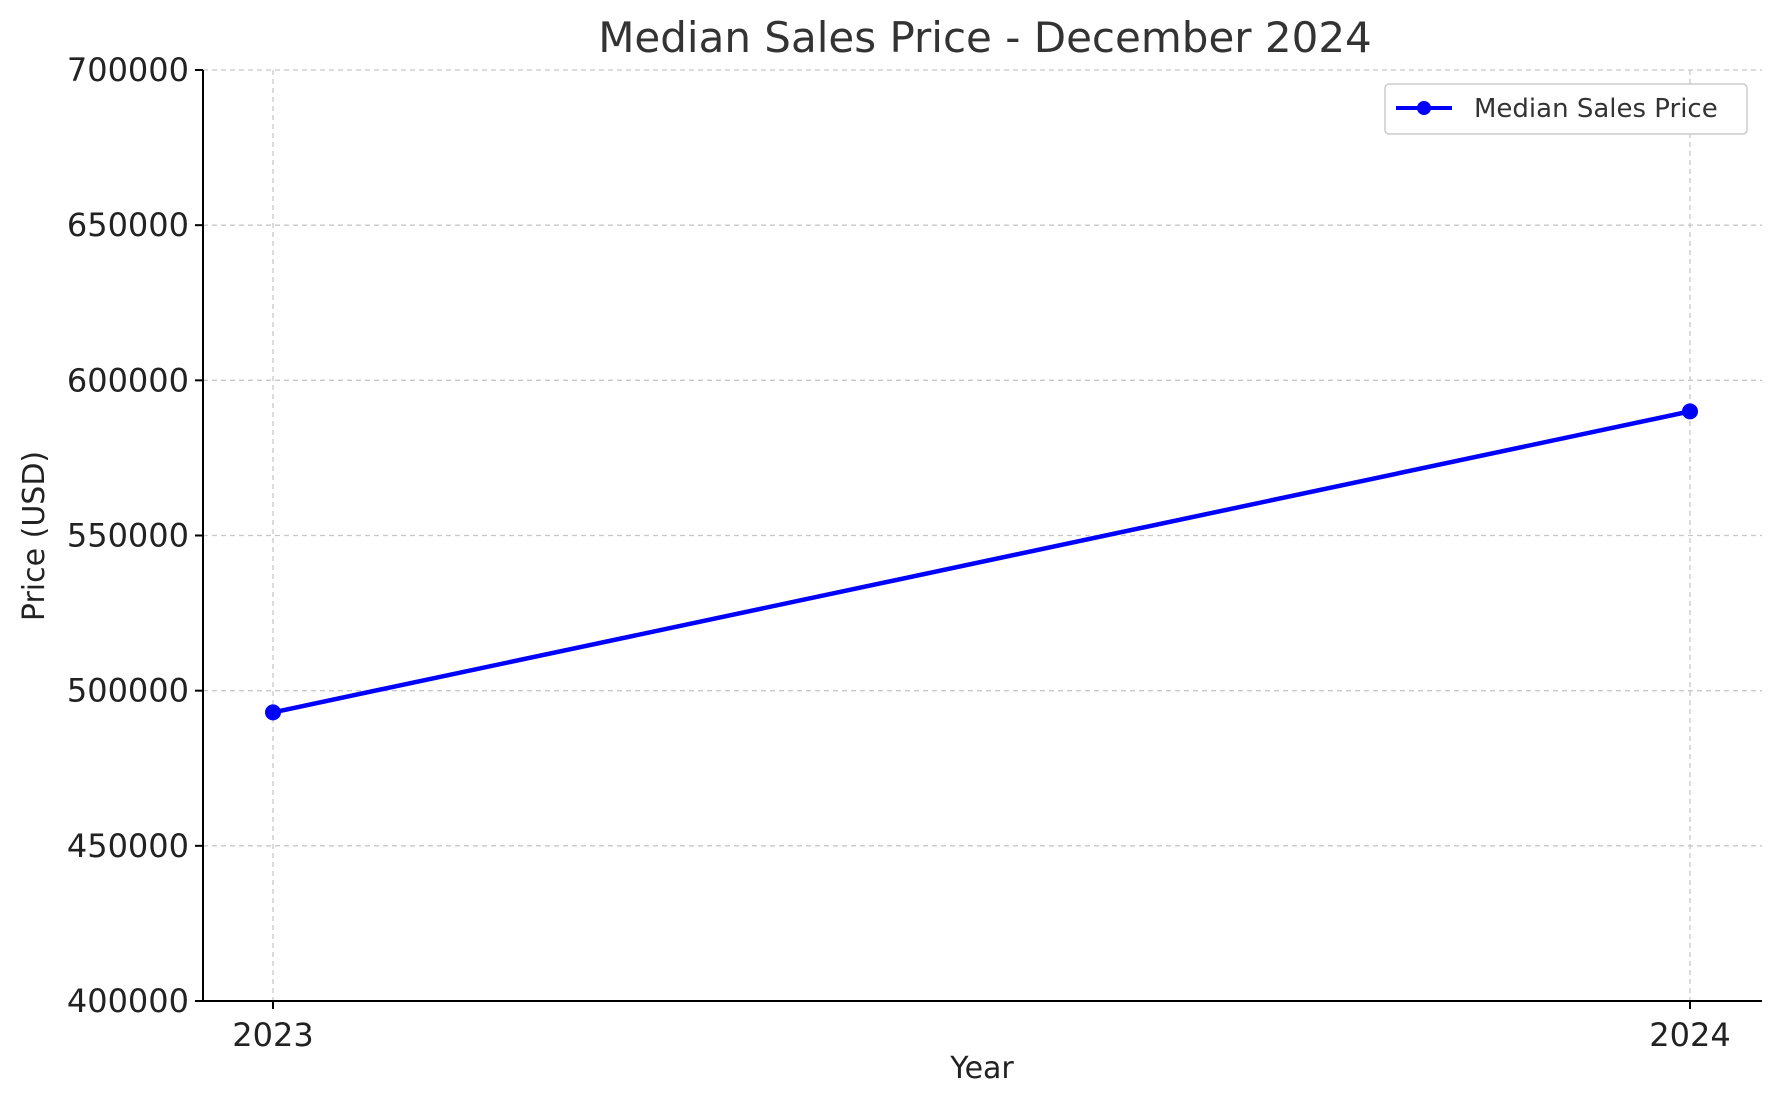 This screenshot has width=1771, height=1101. I want to click on chart-title: Median Sales Price - December 2024, so click(985, 37).